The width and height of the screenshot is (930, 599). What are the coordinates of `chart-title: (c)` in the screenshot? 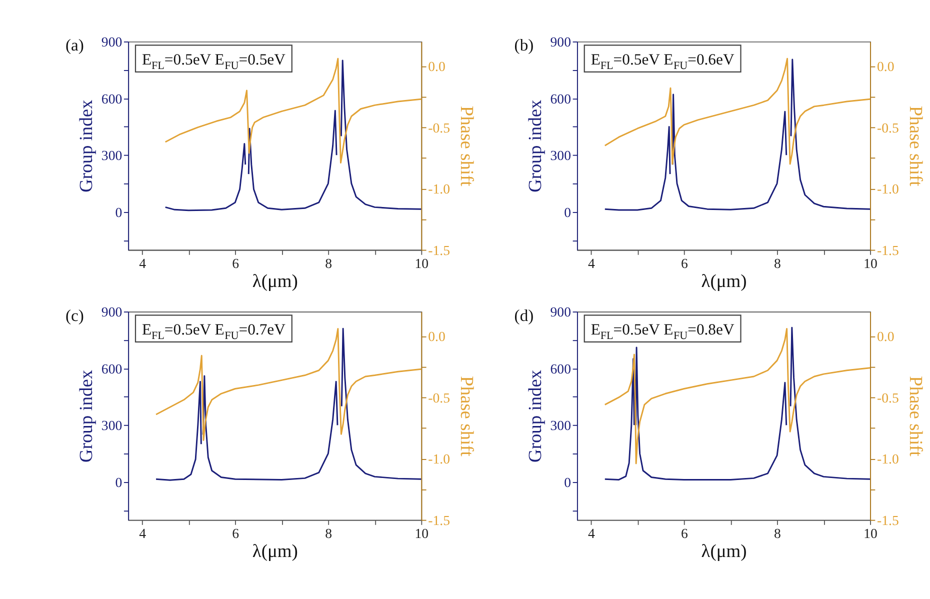 It's located at (74, 315).